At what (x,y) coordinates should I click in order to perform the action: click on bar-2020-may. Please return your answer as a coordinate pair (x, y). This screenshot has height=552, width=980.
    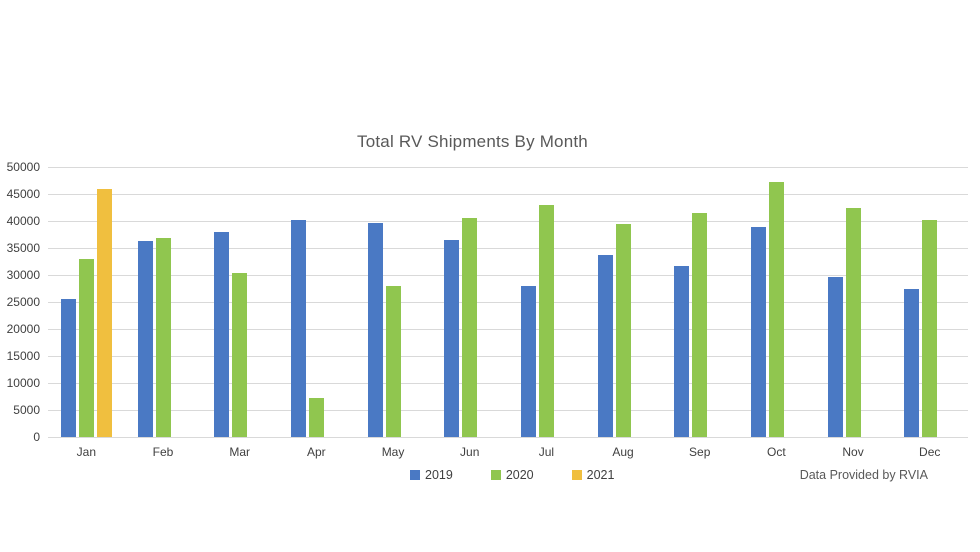
    Looking at the image, I should click on (393, 361).